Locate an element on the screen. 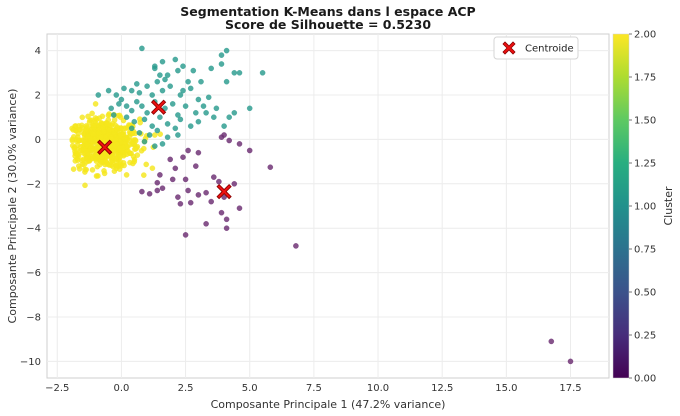  x-tick-label: 5.0 is located at coordinates (250, 388).